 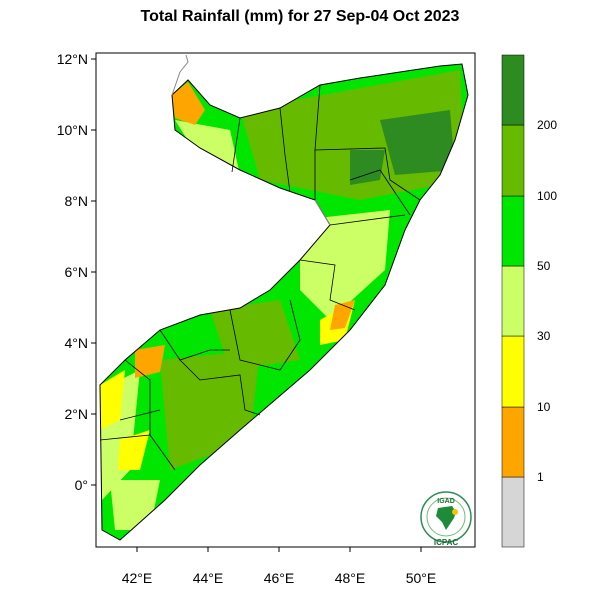 What do you see at coordinates (279, 566) in the screenshot?
I see `longitude-axis: 42°E 44°E 46°E 48°E 50°E` at bounding box center [279, 566].